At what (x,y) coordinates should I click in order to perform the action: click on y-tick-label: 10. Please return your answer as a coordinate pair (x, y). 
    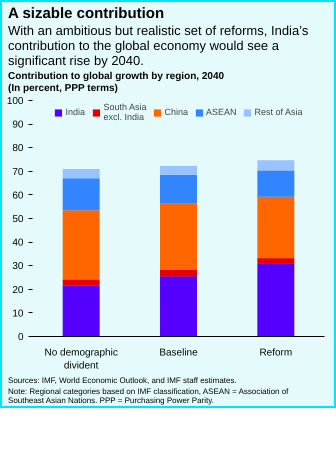
    Looking at the image, I should click on (18, 314).